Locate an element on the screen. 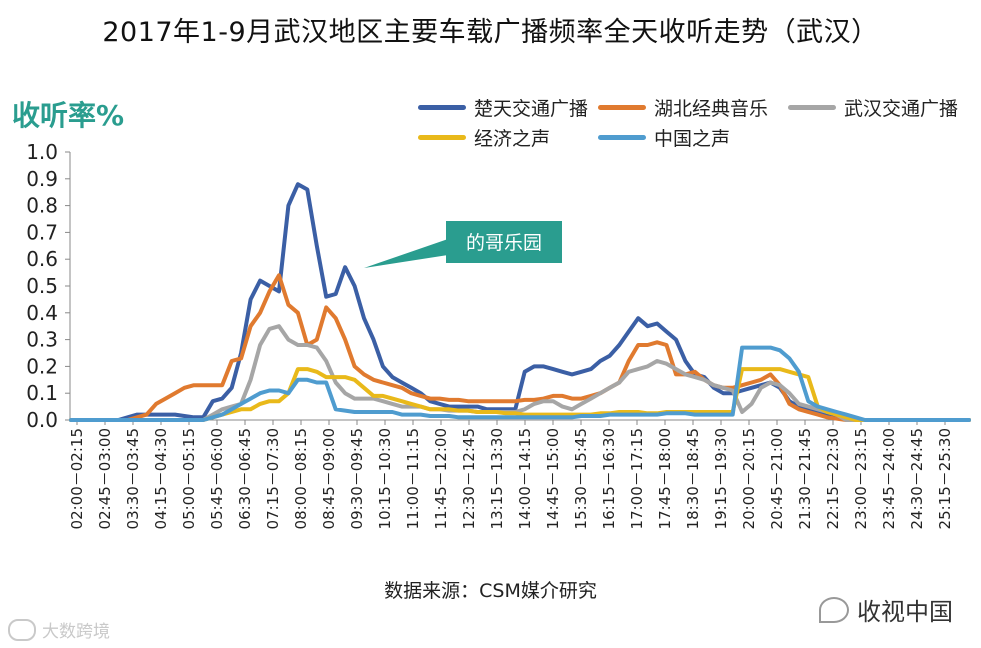 Image resolution: width=981 pixels, height=648 pixels. x-tick-label: 18:30－18:45 is located at coordinates (693, 478).